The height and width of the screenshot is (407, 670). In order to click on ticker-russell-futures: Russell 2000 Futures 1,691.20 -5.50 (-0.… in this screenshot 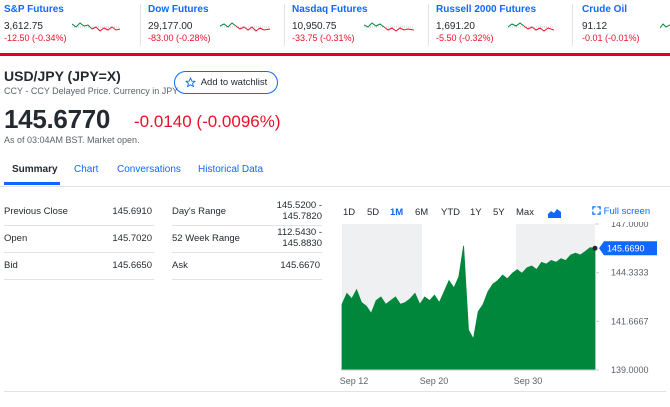, I will do `click(504, 26)`.